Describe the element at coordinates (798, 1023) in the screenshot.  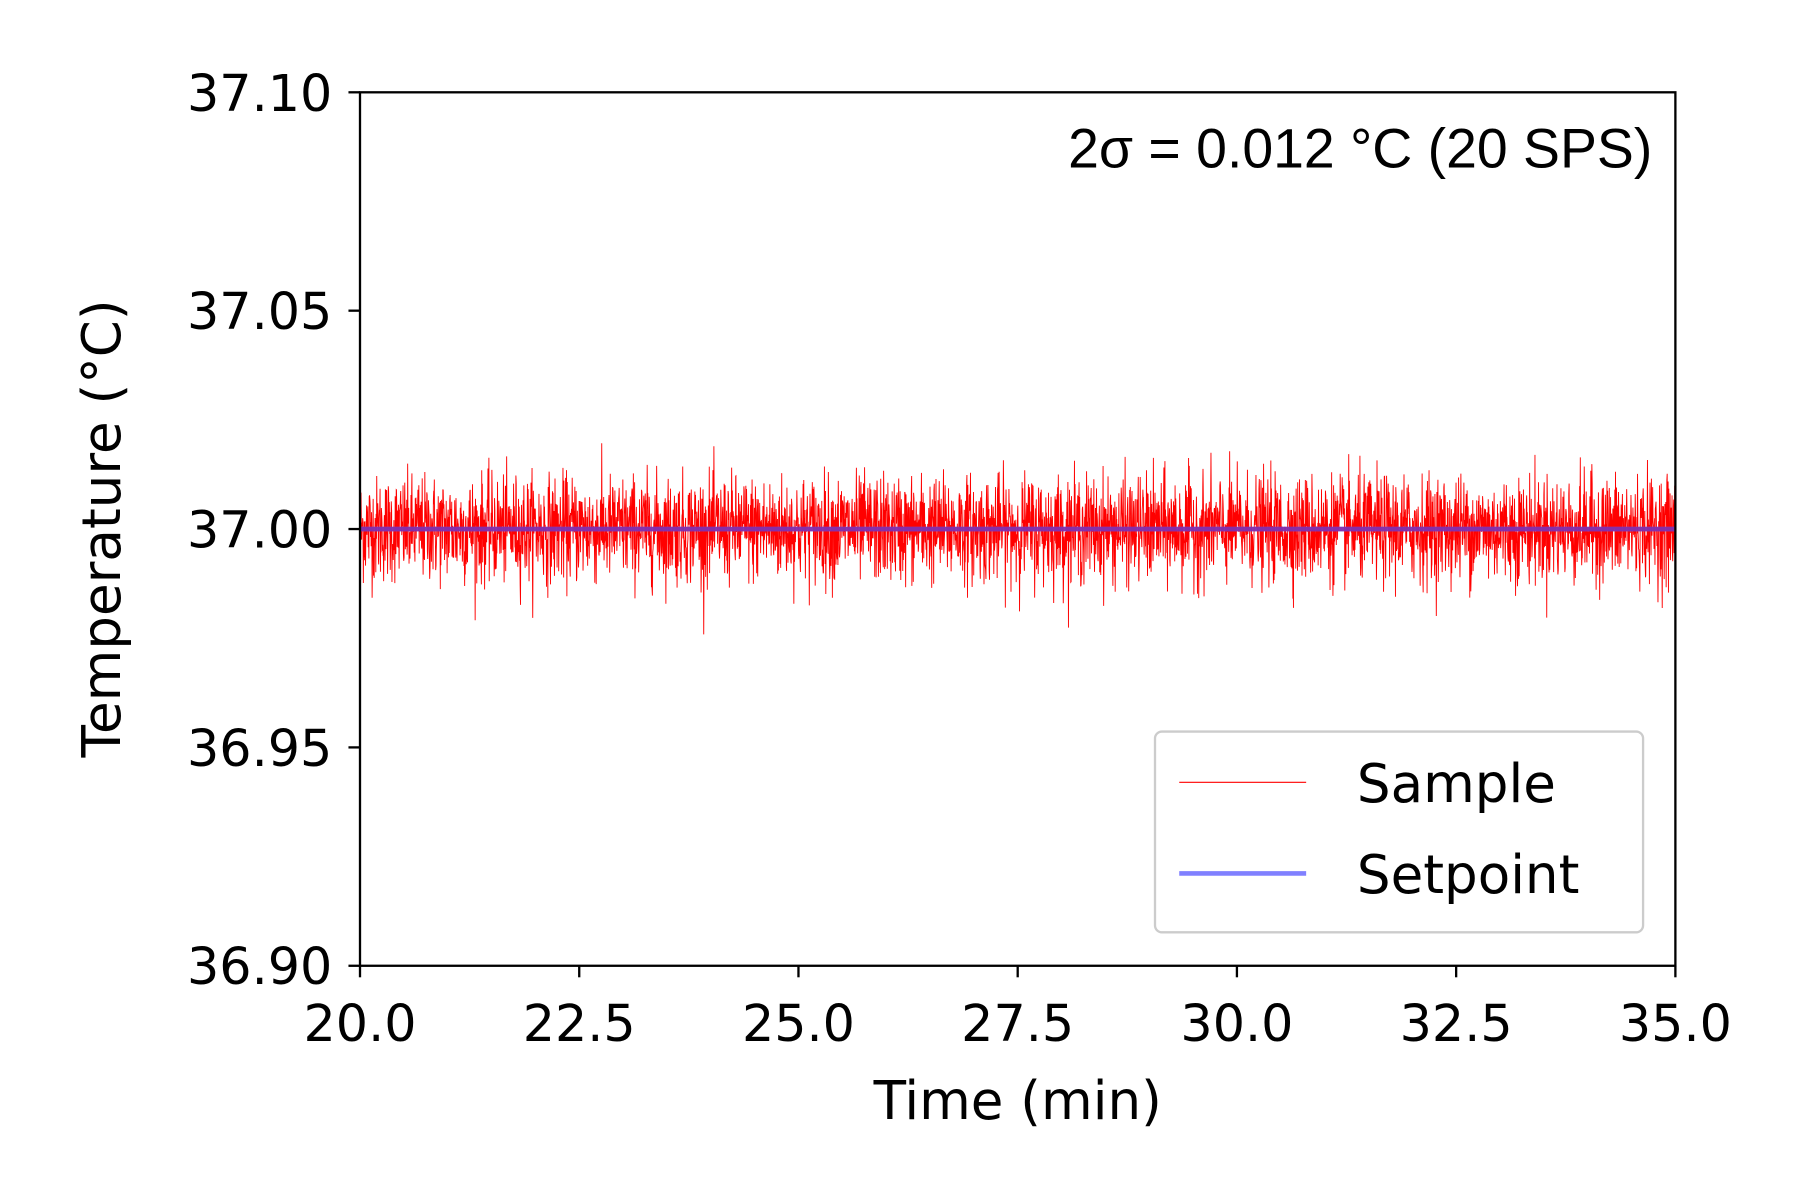
I see `x-tick-label: 25.0` at that location.